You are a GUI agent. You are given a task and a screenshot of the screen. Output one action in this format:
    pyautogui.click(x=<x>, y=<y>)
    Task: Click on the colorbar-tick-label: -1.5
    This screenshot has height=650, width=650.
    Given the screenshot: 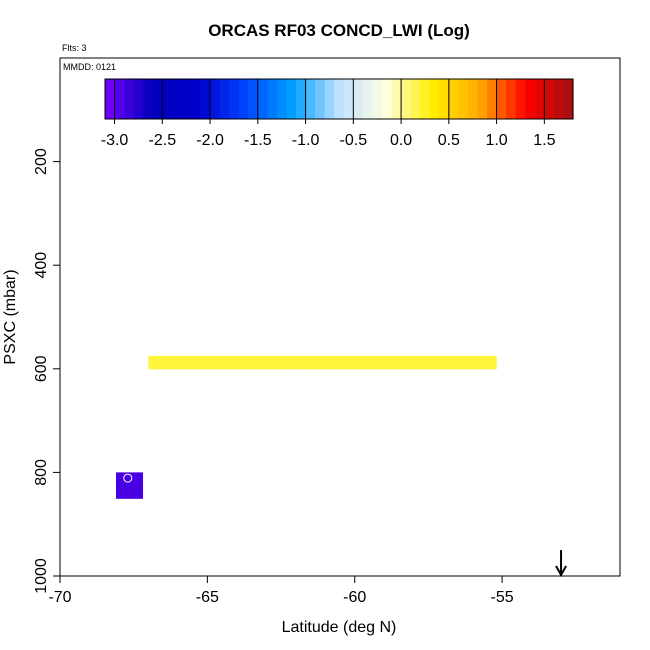 What is the action you would take?
    pyautogui.click(x=258, y=140)
    